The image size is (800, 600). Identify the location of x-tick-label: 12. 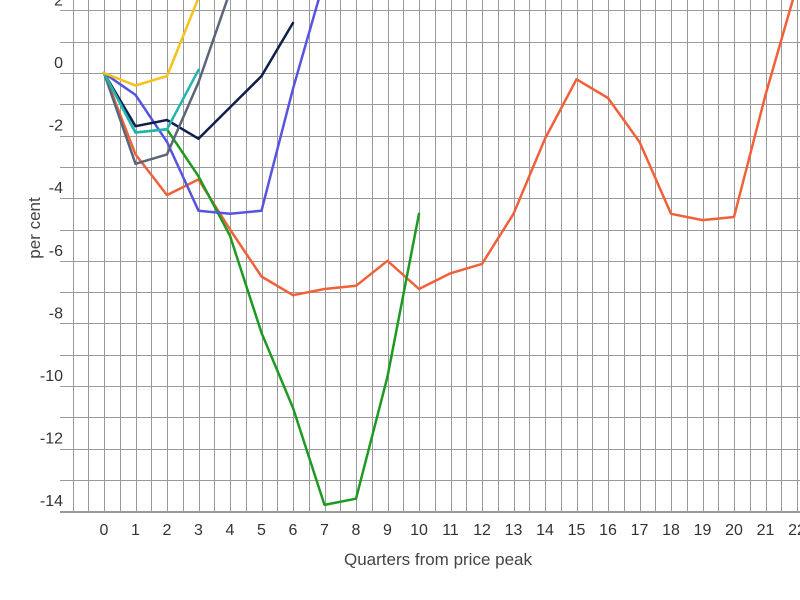
(482, 530).